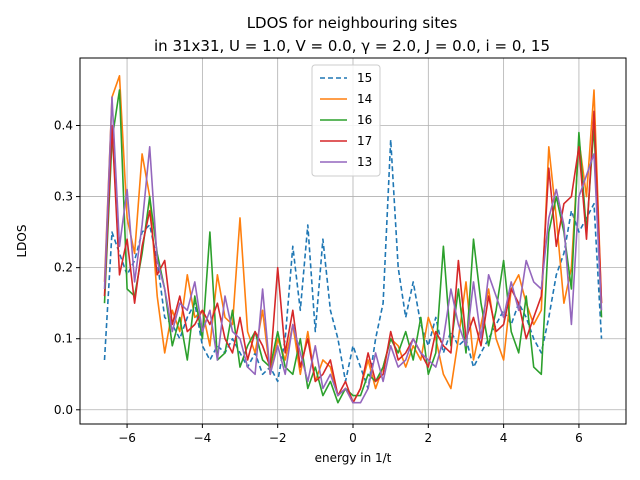  I want to click on x-tick-label: −6, so click(127, 438).